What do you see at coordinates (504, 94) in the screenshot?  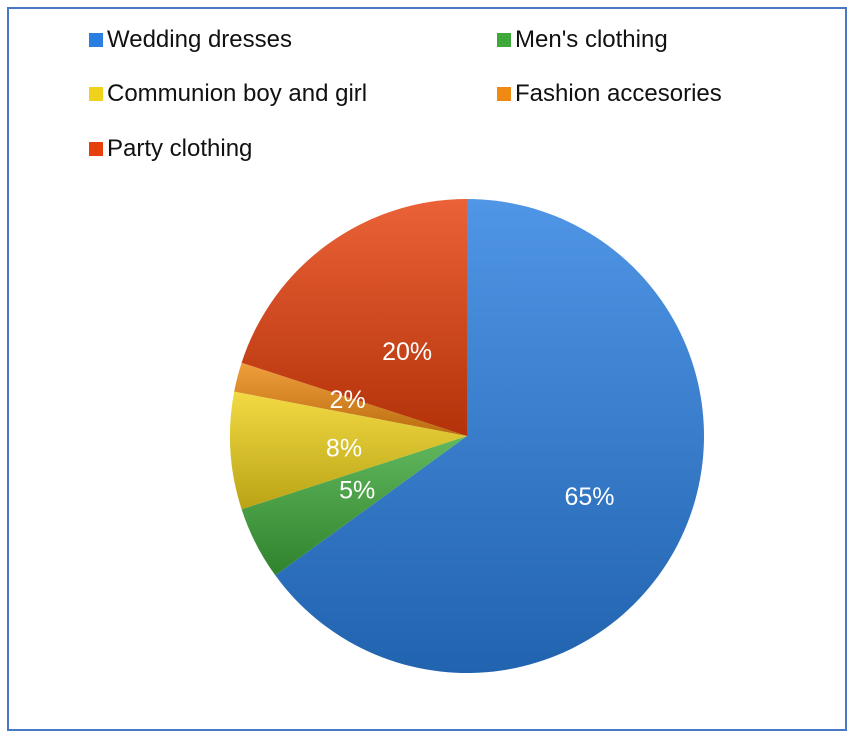 I see `legend-swatch-fashion-accesories` at bounding box center [504, 94].